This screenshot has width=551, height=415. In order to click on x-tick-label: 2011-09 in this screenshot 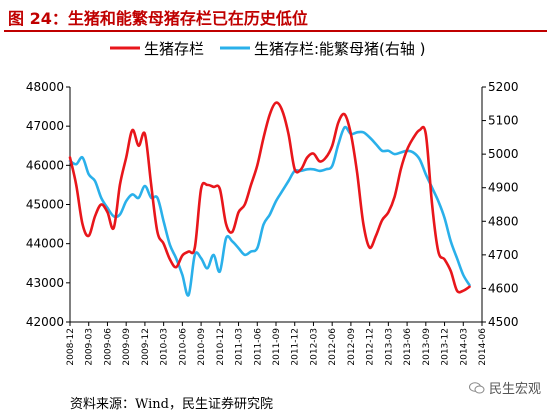, I will do `click(277, 347)`.